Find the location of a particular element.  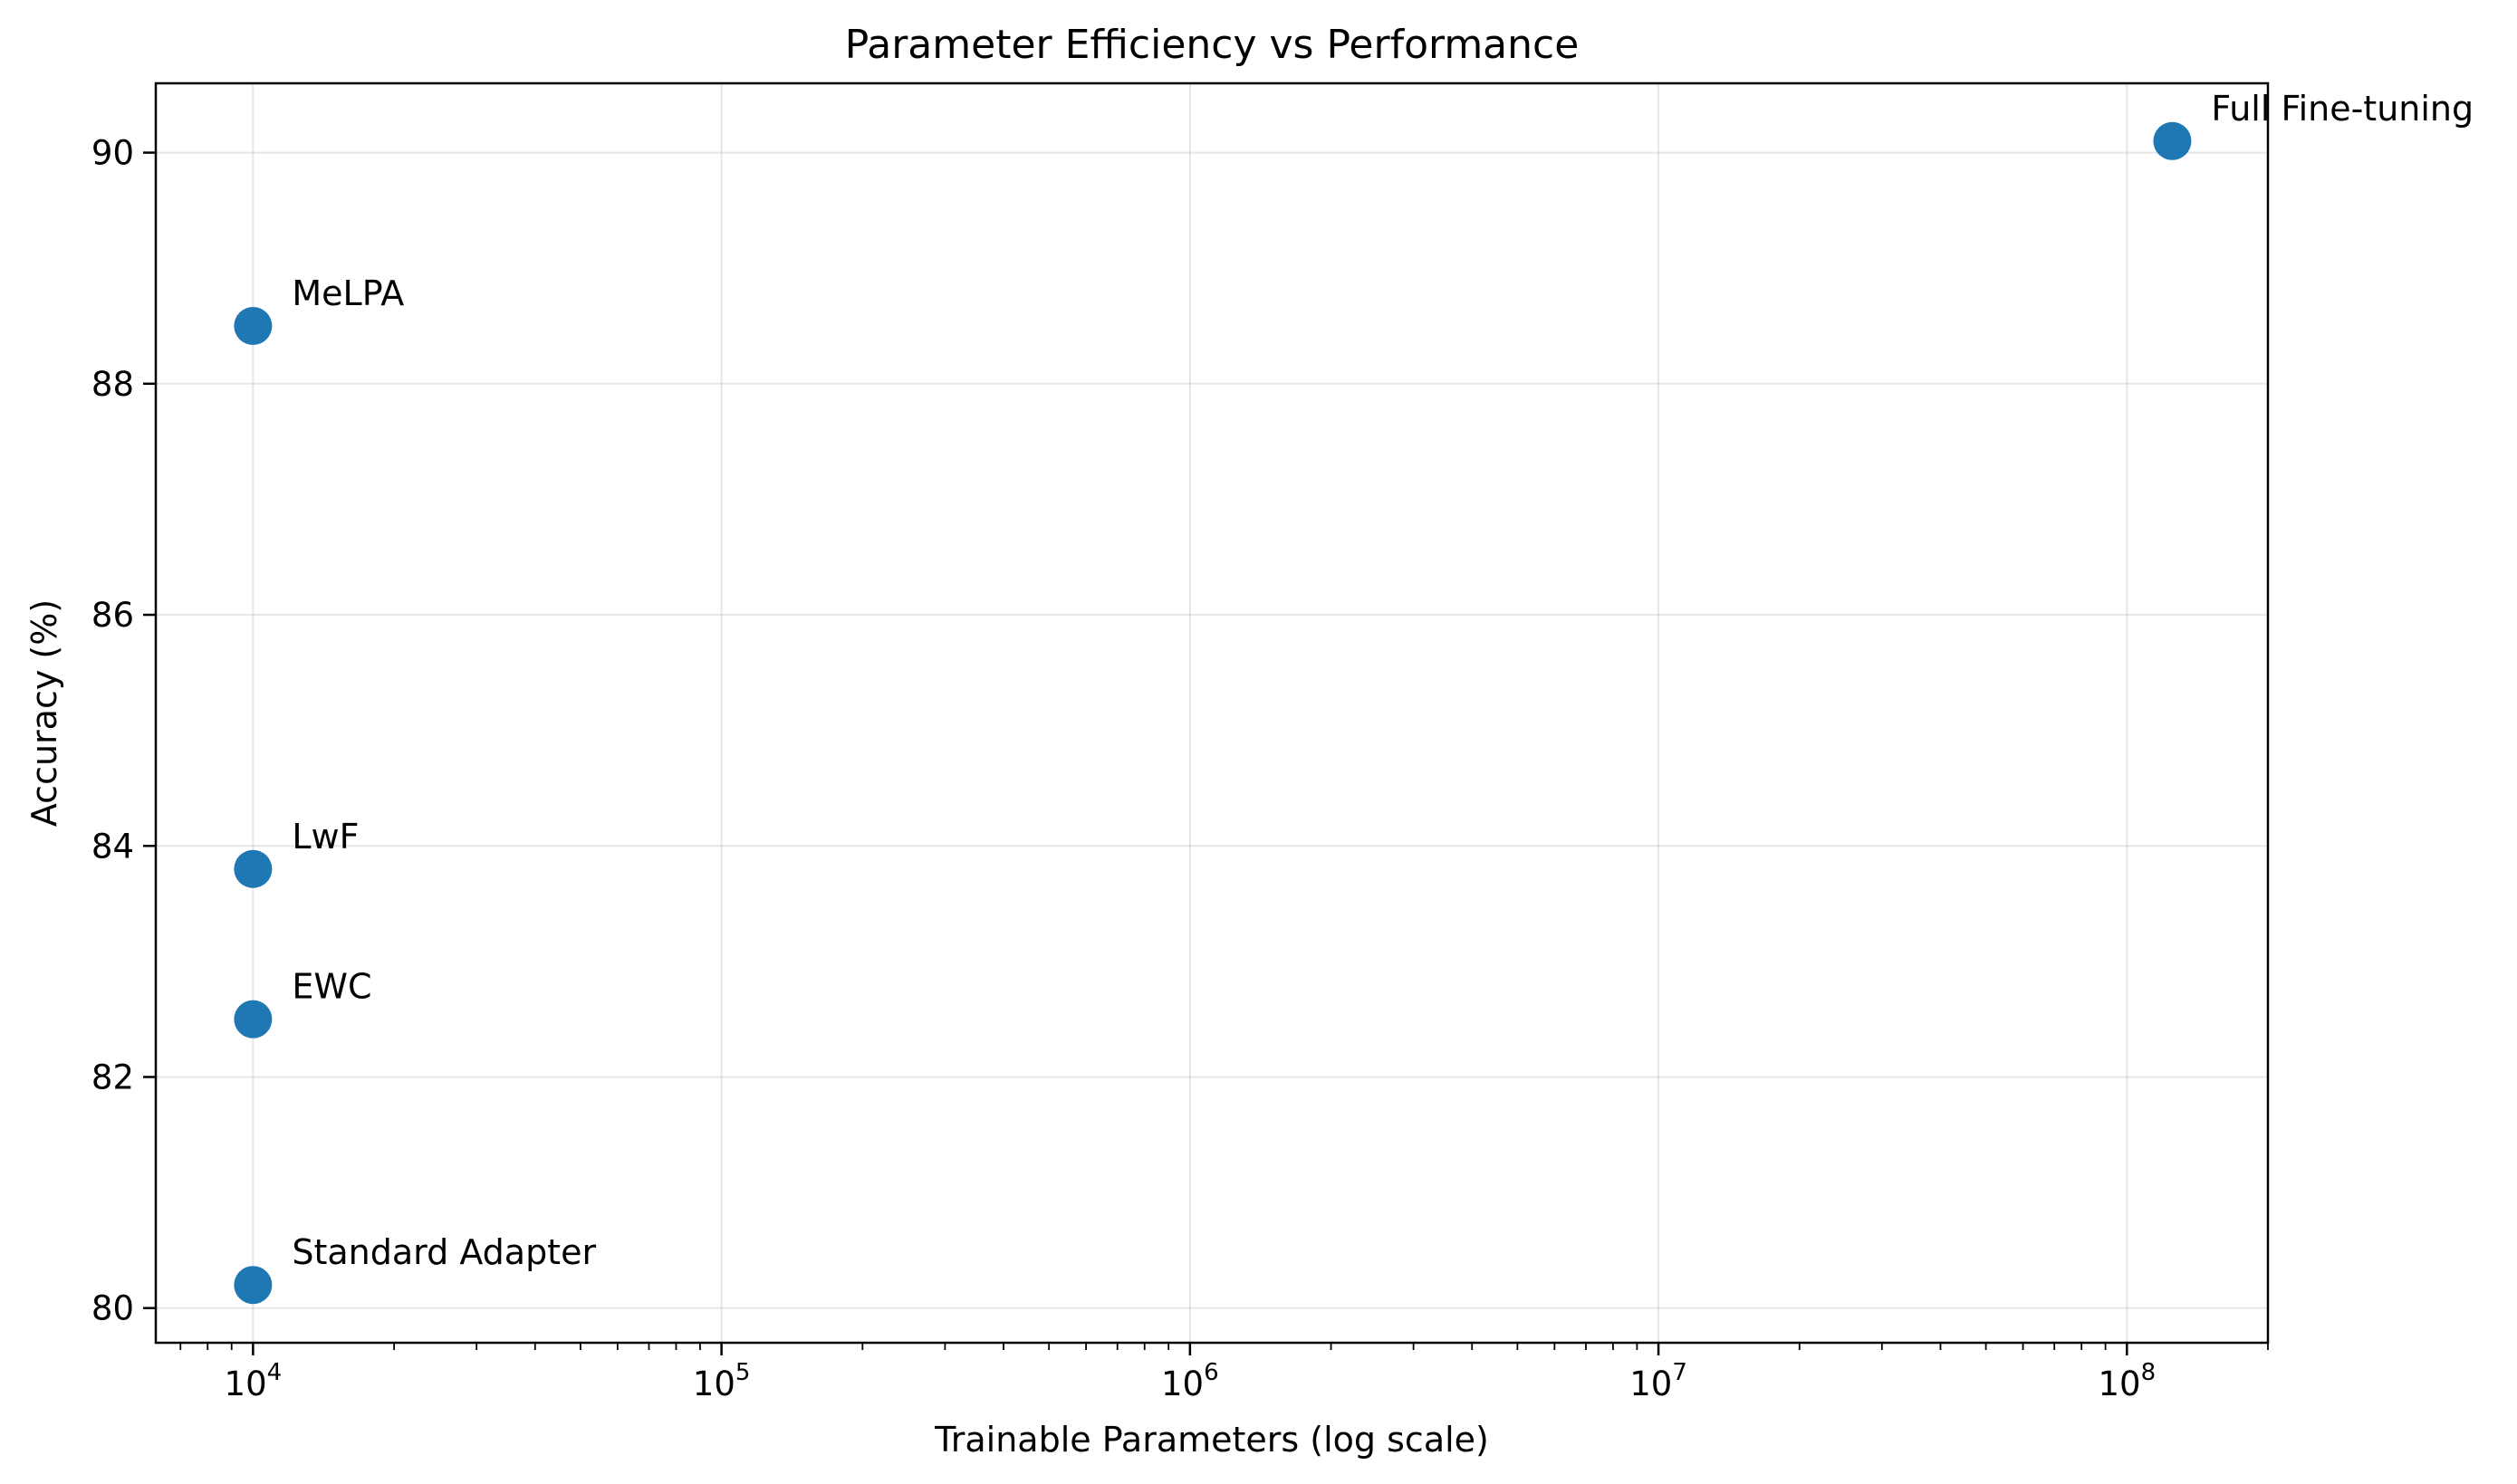

y-axis-ticks: 80 82 84 86 88 90 is located at coordinates (124, 731).